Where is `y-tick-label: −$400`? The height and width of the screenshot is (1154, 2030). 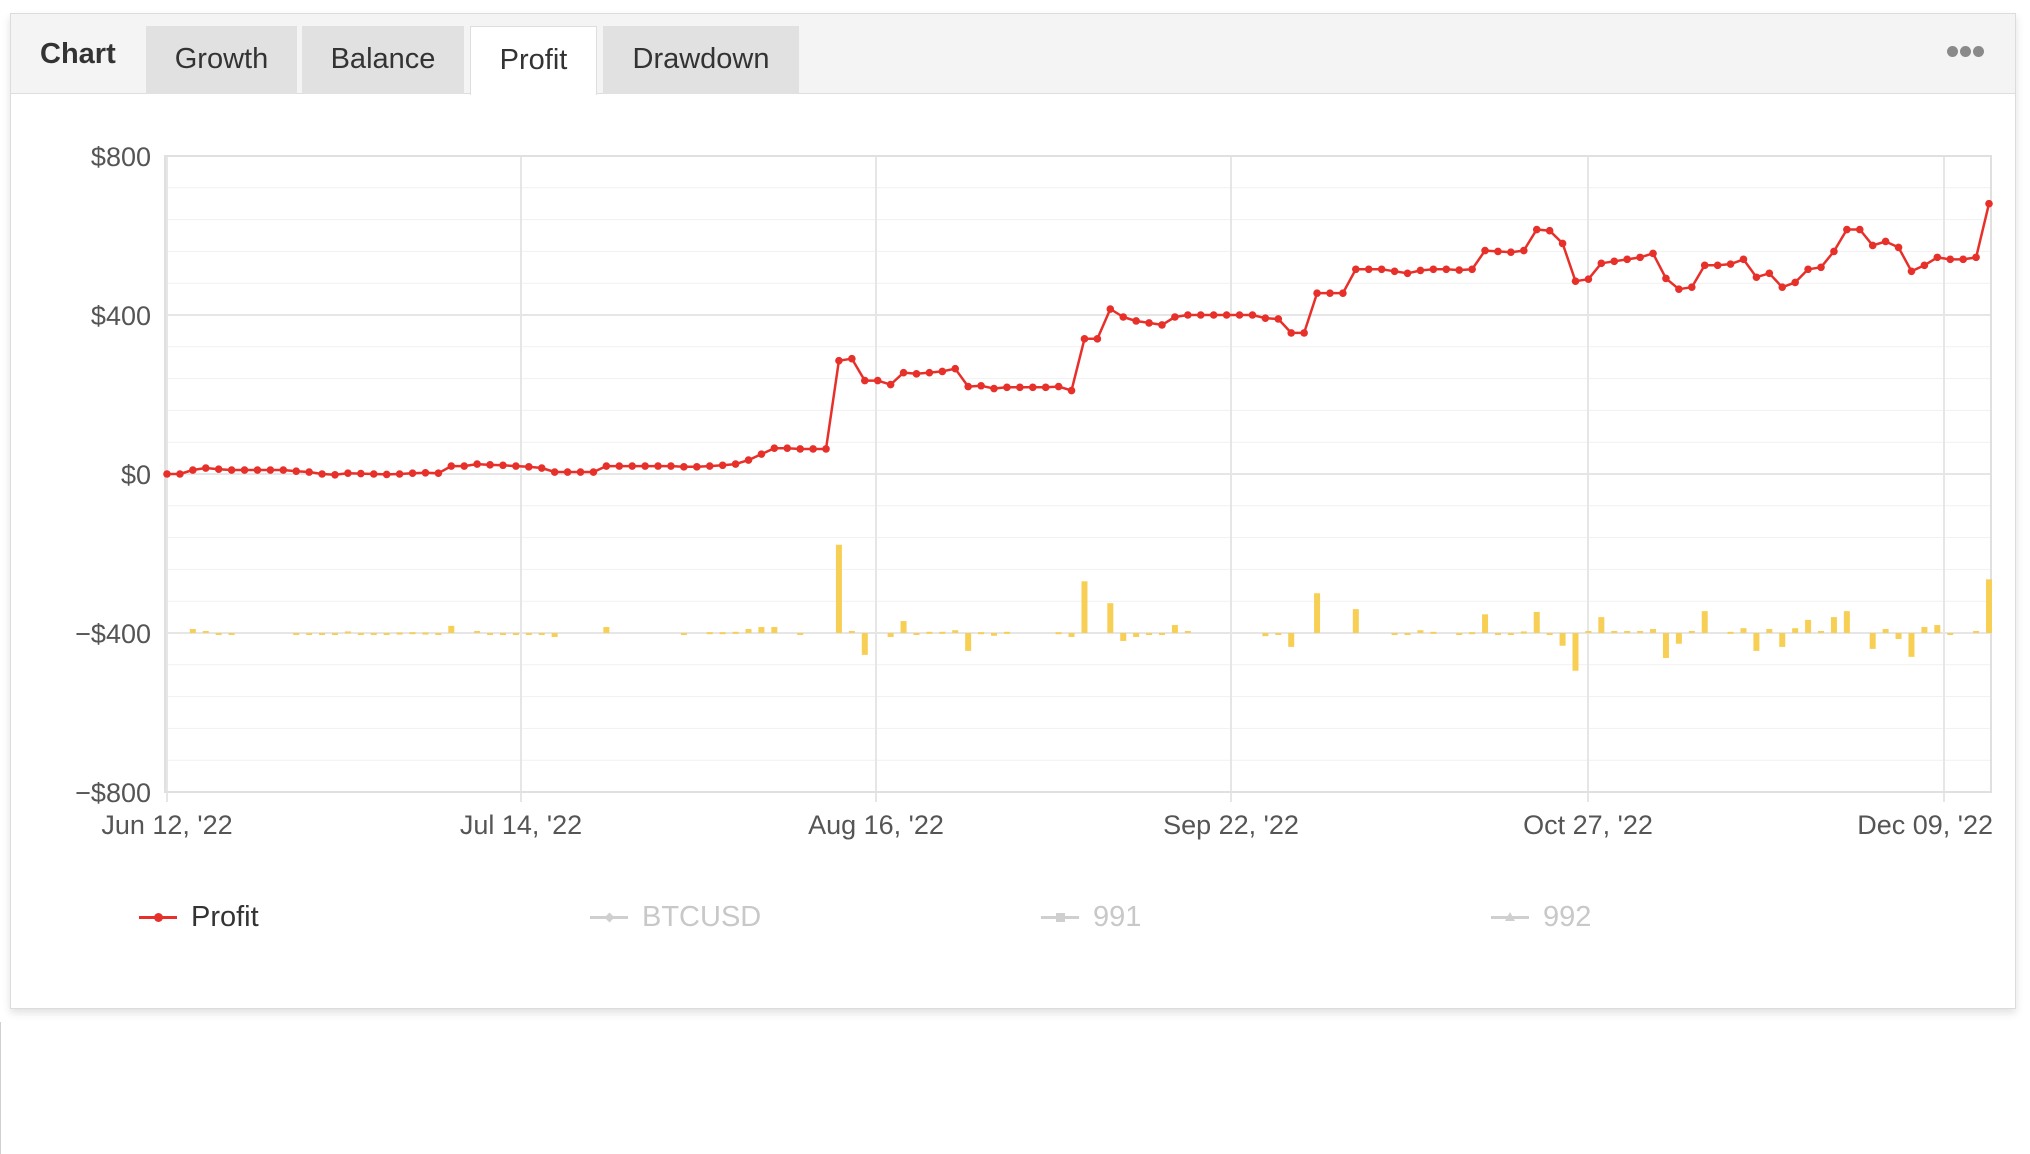
y-tick-label: −$400 is located at coordinates (113, 634).